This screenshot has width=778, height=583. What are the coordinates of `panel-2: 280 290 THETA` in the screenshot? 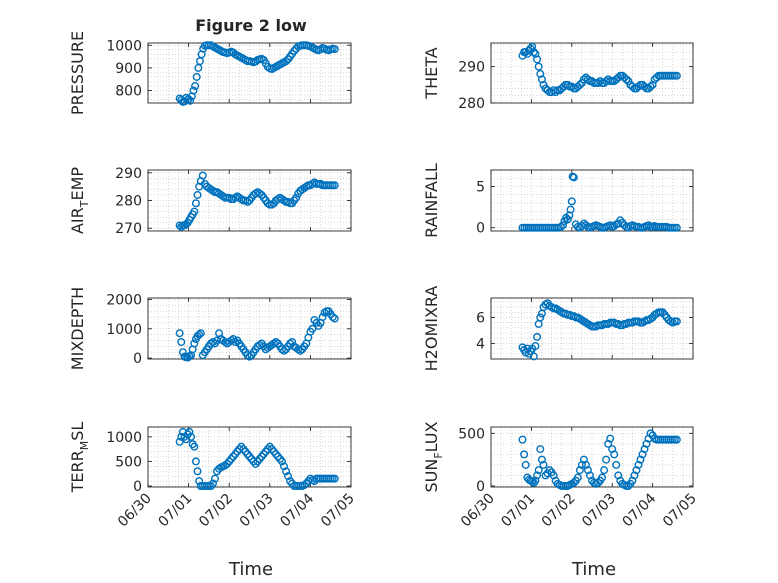 It's located at (558, 77).